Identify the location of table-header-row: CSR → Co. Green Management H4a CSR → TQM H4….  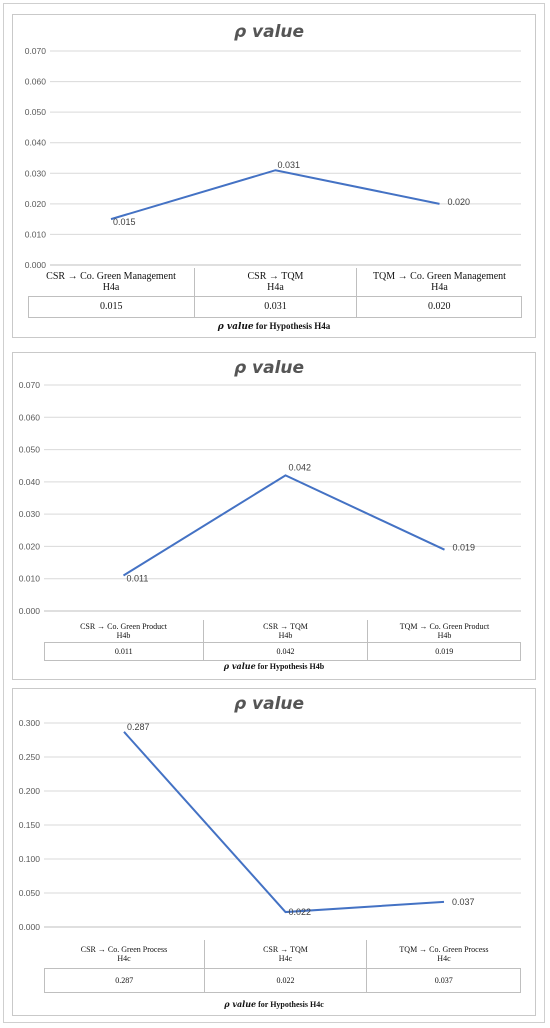
(275, 282).